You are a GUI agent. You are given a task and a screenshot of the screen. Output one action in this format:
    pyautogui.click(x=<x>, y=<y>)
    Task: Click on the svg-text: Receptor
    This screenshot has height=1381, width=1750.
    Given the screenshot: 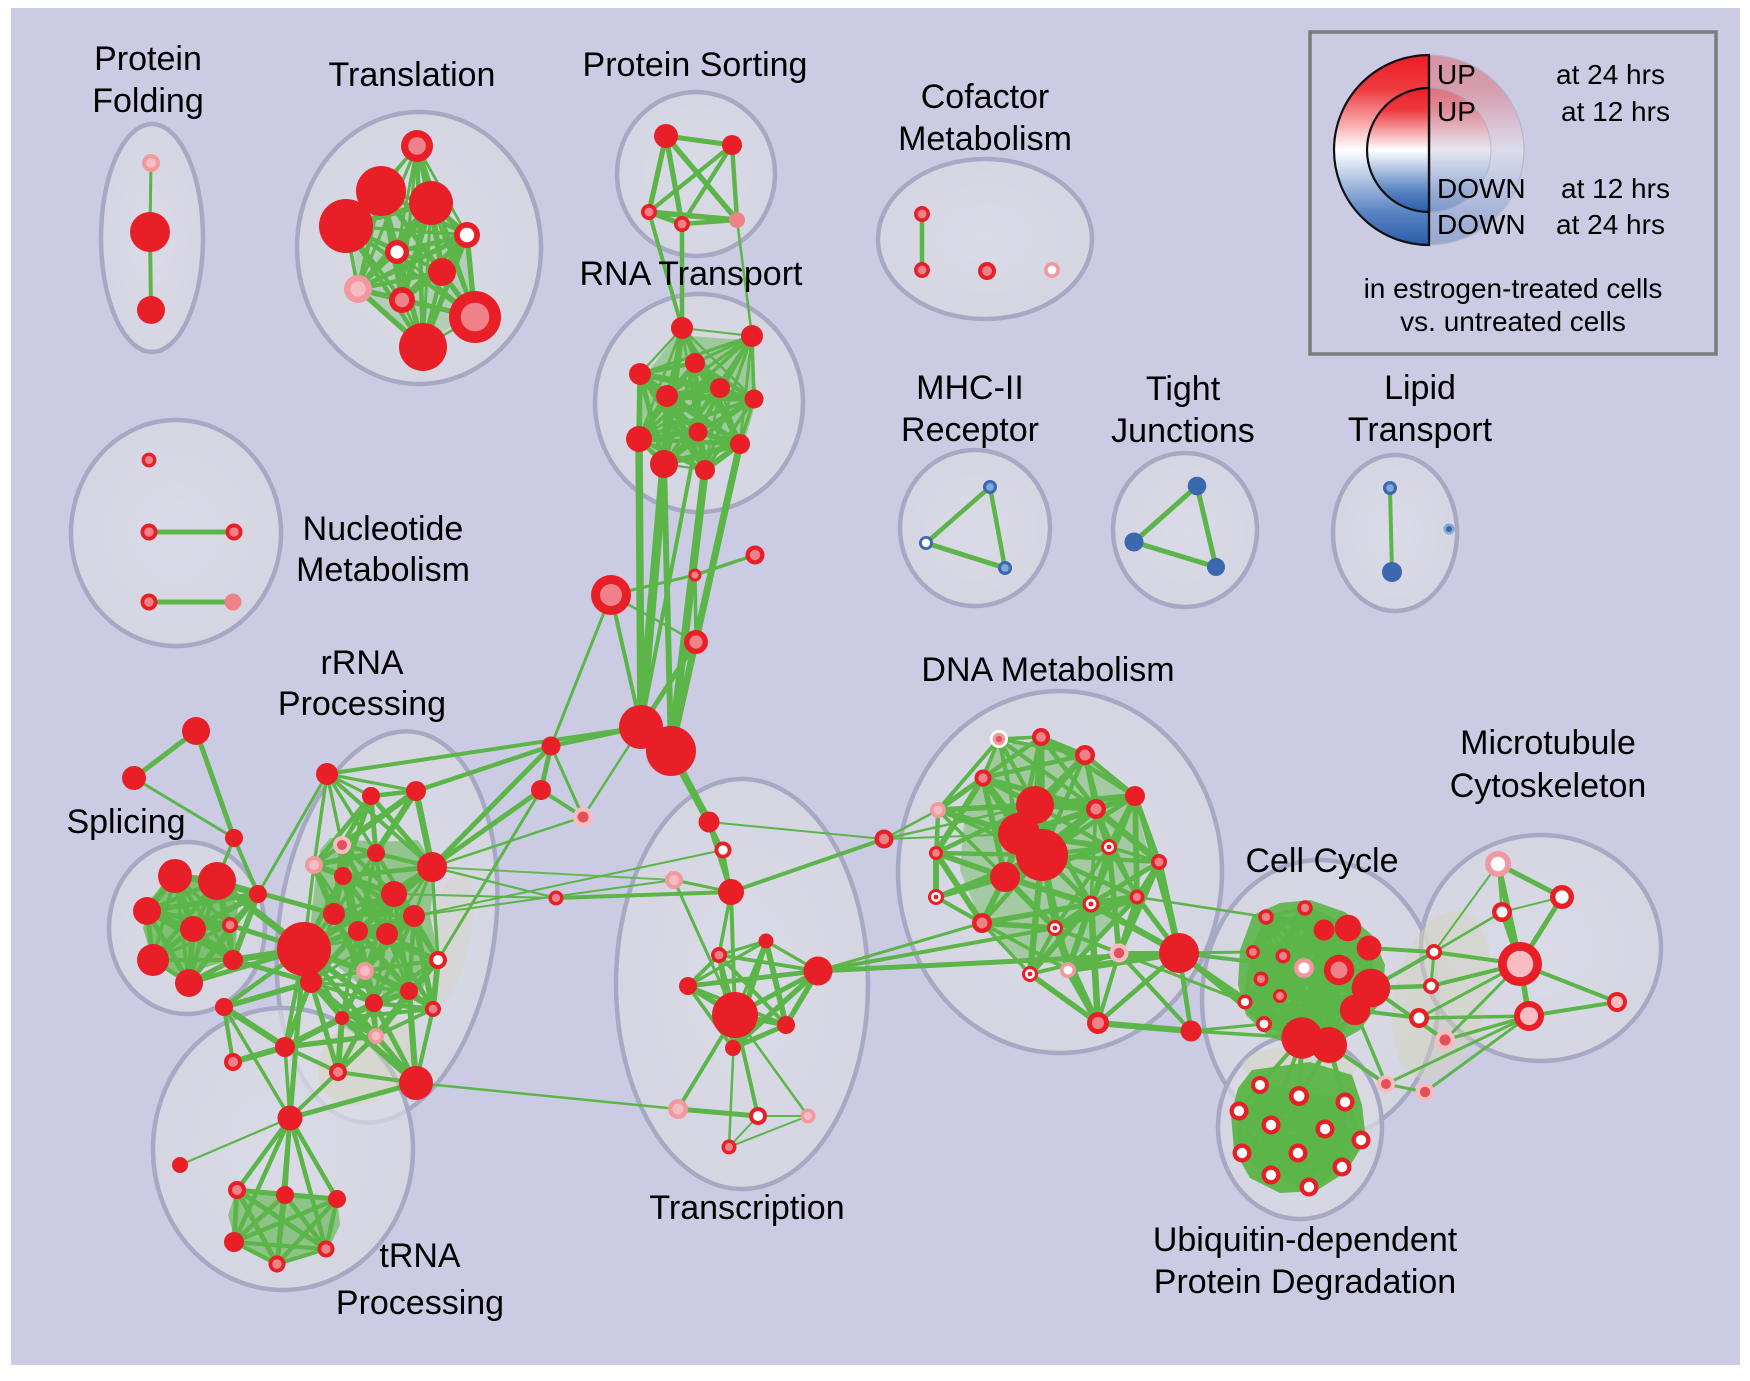 What is the action you would take?
    pyautogui.click(x=970, y=430)
    